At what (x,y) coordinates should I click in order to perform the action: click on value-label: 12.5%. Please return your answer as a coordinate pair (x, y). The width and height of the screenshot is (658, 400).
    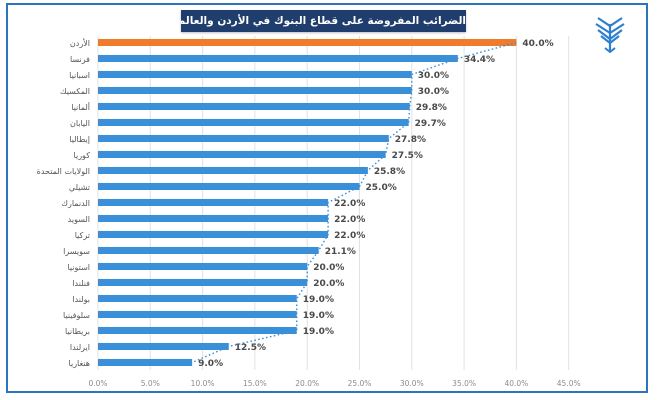
    Looking at the image, I should click on (250, 348).